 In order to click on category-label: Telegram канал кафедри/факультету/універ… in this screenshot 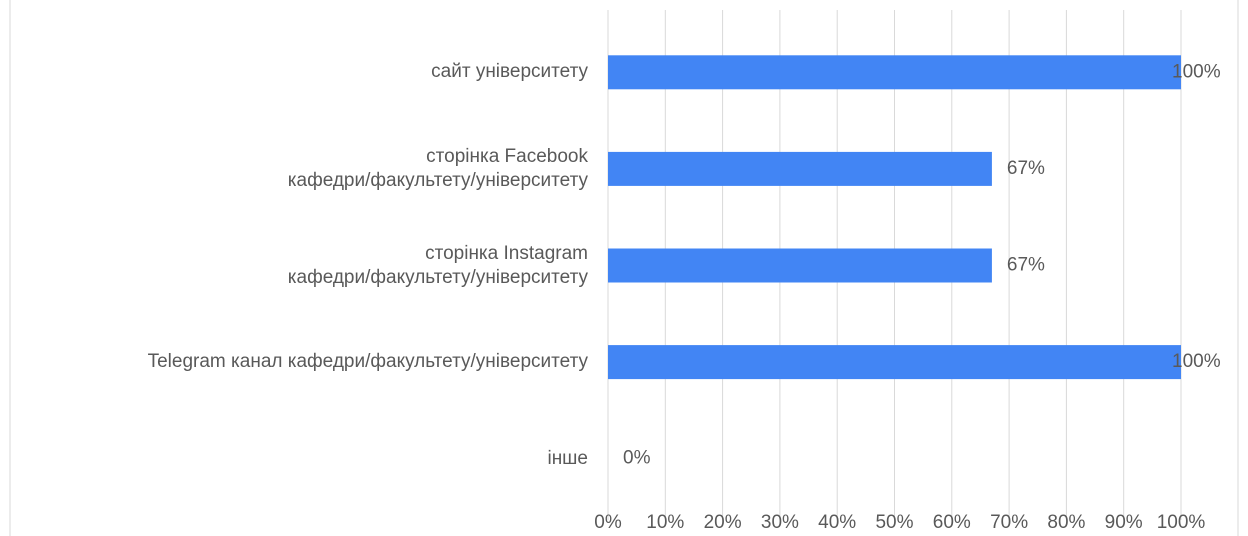, I will do `click(367, 362)`.